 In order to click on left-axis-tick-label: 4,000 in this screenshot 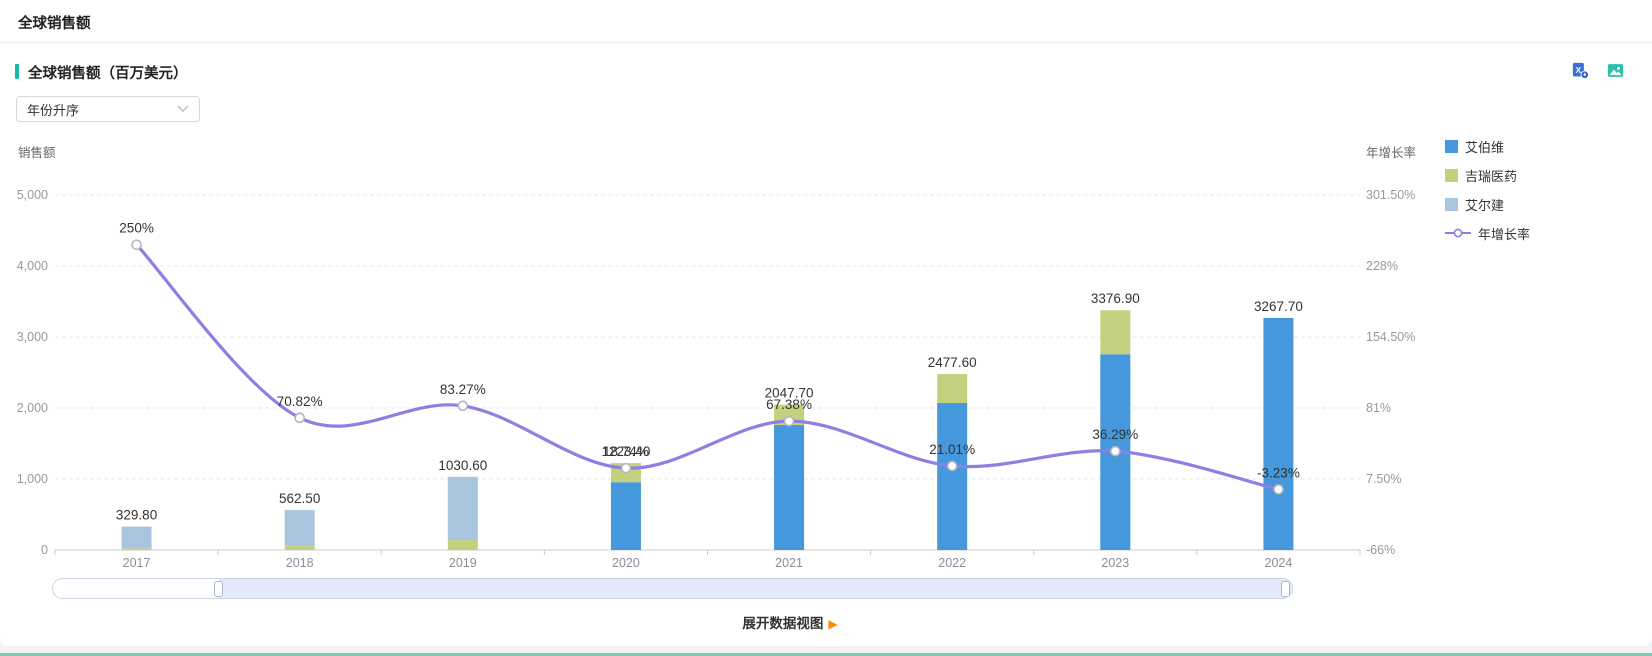, I will do `click(32, 266)`.